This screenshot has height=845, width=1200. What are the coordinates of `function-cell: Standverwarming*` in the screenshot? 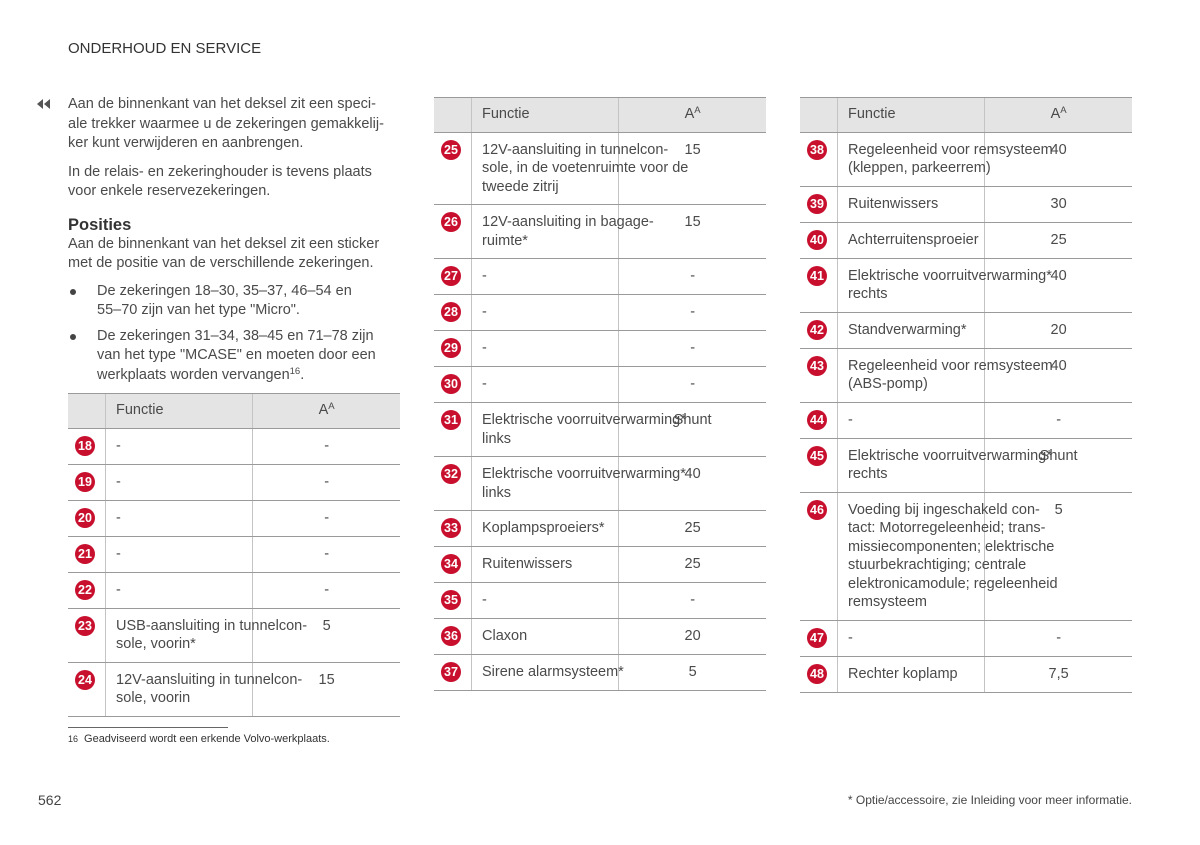 It's located at (910, 330).